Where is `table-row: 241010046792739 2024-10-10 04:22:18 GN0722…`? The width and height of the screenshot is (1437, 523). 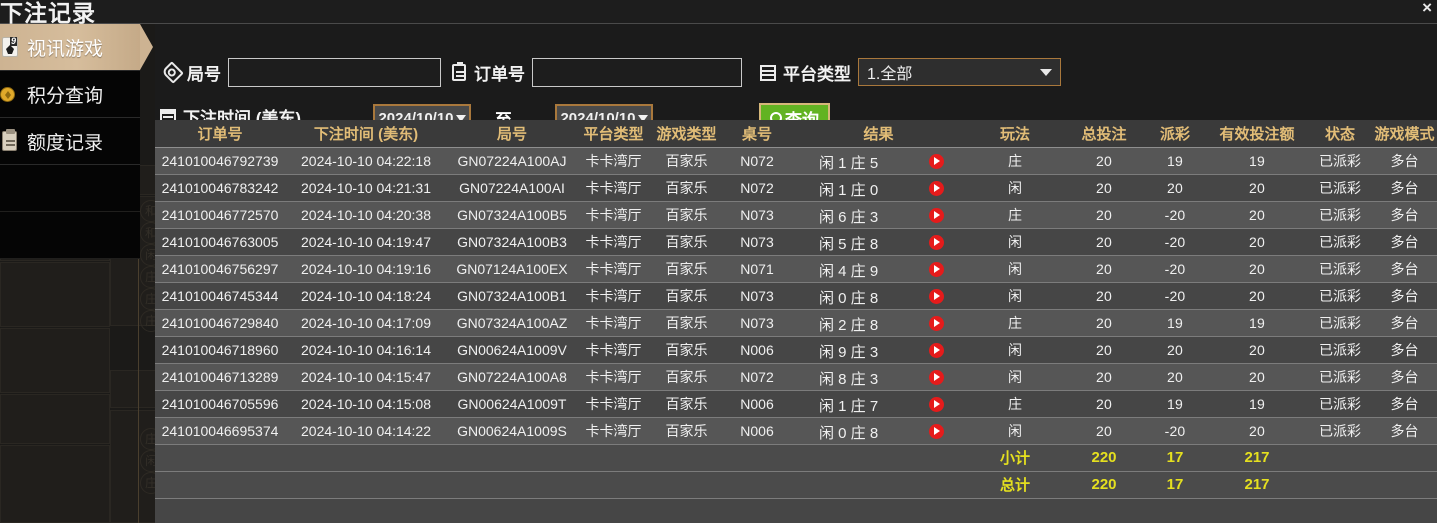 table-row: 241010046792739 2024-10-10 04:22:18 GN0722… is located at coordinates (796, 161).